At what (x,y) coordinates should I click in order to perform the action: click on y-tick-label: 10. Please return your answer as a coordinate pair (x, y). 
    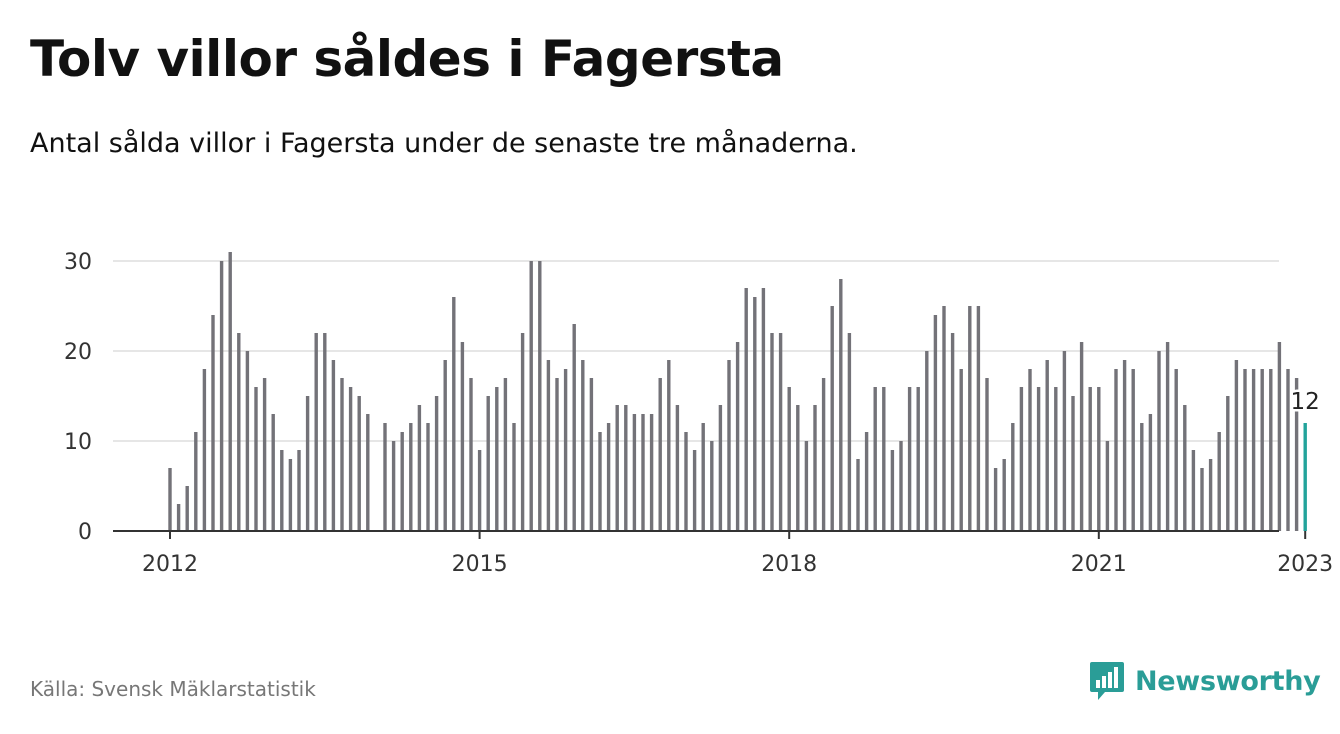
    Looking at the image, I should click on (78, 442).